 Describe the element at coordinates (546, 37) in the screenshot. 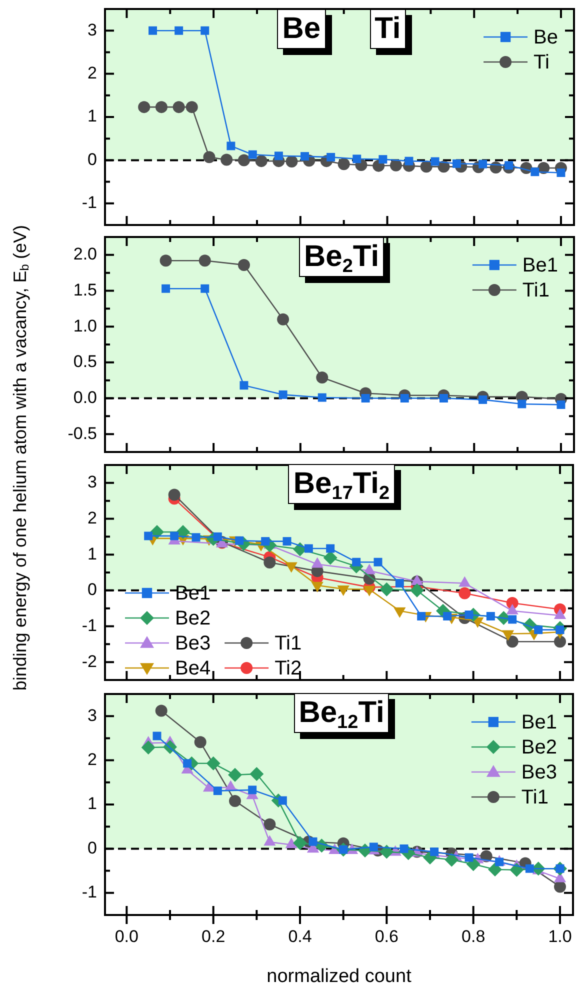

I see `legend-label: Be` at that location.